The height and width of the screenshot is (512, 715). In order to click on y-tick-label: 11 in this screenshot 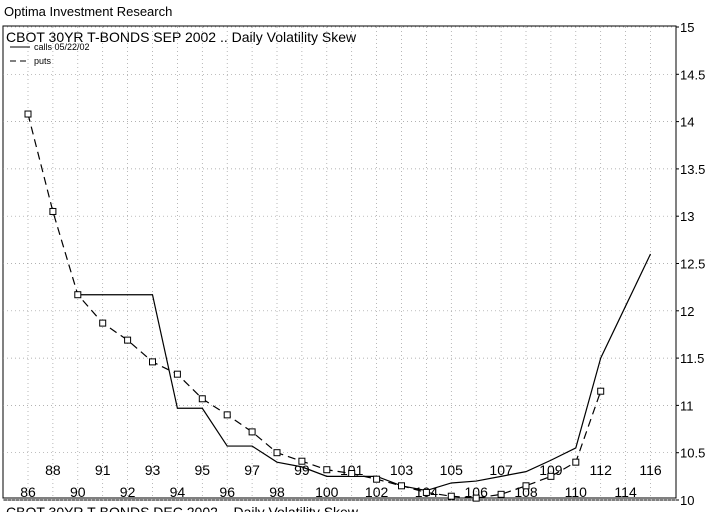, I will do `click(687, 405)`.